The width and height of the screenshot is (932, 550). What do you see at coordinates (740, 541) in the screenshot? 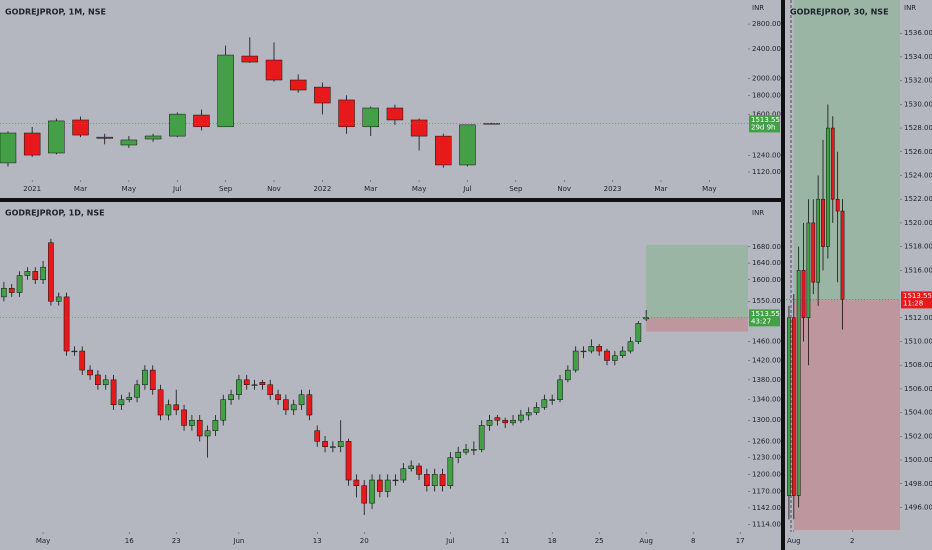
I see `x-tick-label: 17` at bounding box center [740, 541].